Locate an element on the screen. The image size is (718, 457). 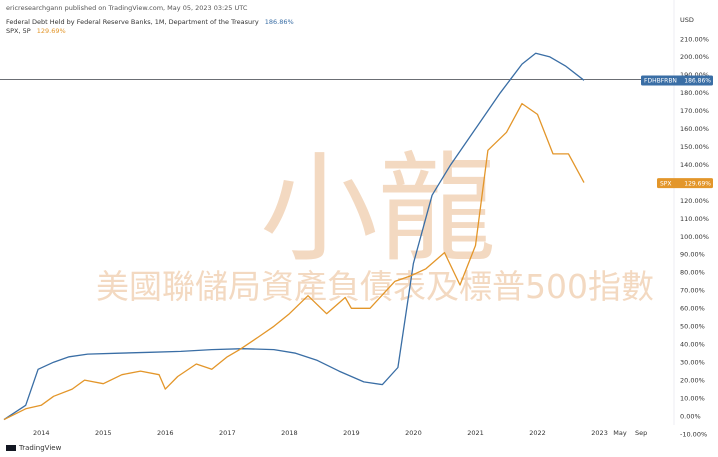
time-tick-label: 2019 is located at coordinates (351, 433).